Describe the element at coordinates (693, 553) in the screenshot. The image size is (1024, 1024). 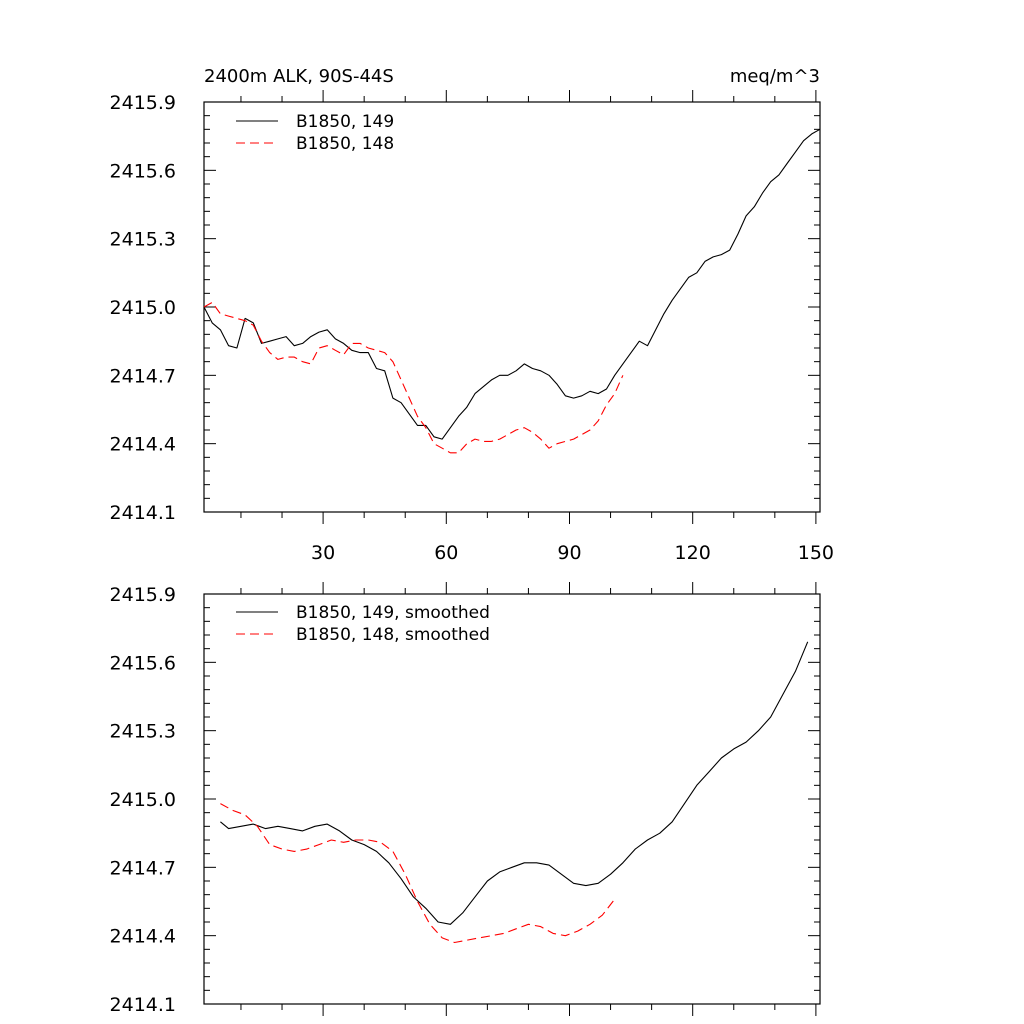
I see `x-tick-label: 120` at that location.